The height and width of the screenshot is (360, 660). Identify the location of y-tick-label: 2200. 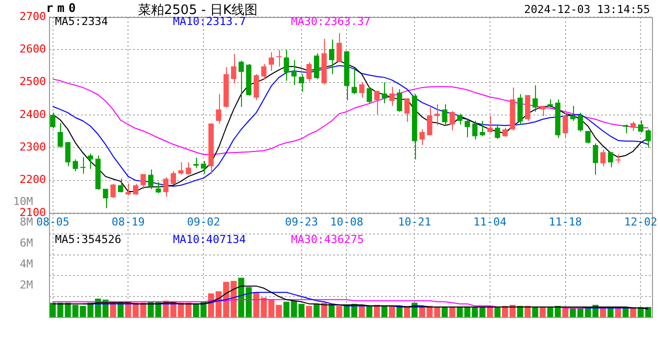
(33, 179).